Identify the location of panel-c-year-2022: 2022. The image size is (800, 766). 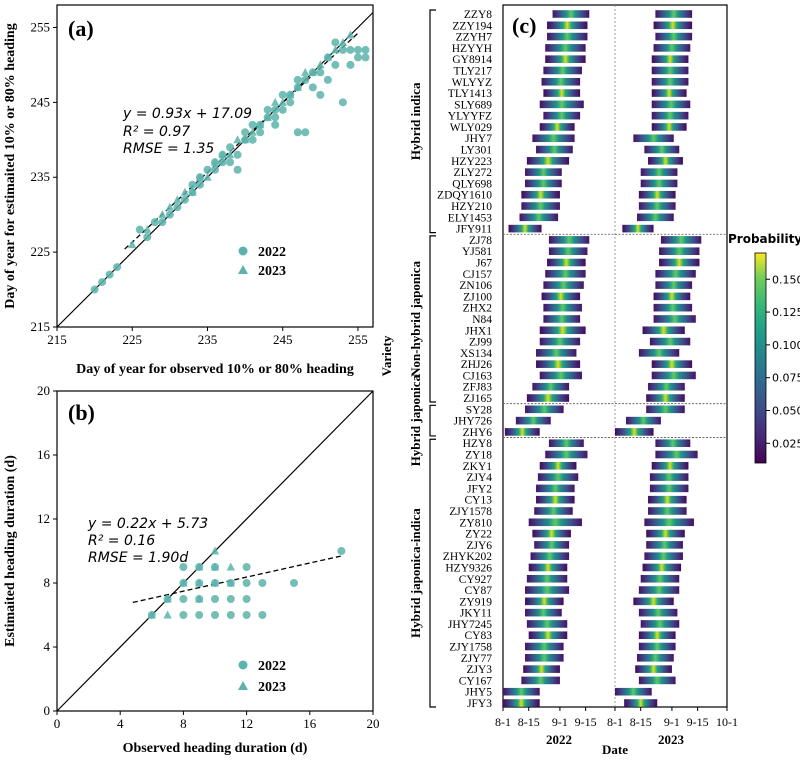
(559, 739).